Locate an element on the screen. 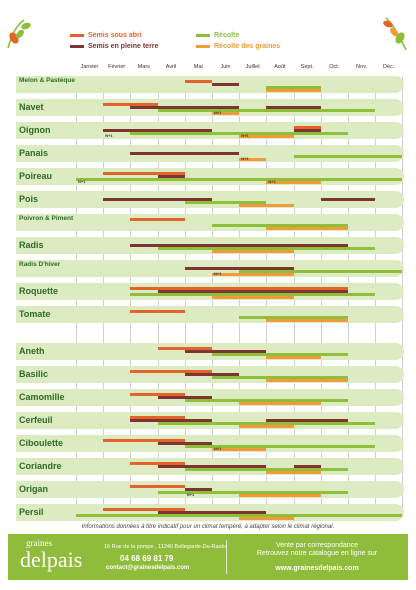 The width and height of the screenshot is (416, 590). phone: 04 68 69 81 79 is located at coordinates (147, 558).